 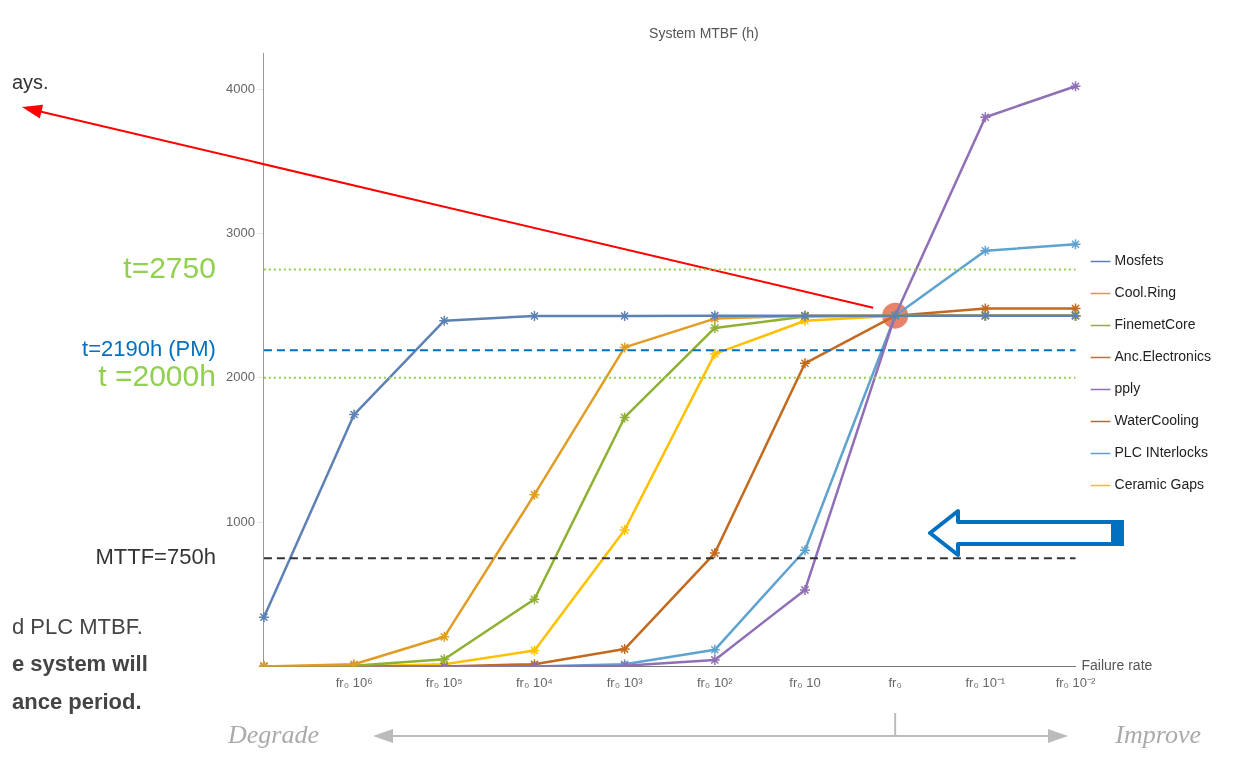 I want to click on x-axis-title: Failure rate, so click(x=1117, y=665).